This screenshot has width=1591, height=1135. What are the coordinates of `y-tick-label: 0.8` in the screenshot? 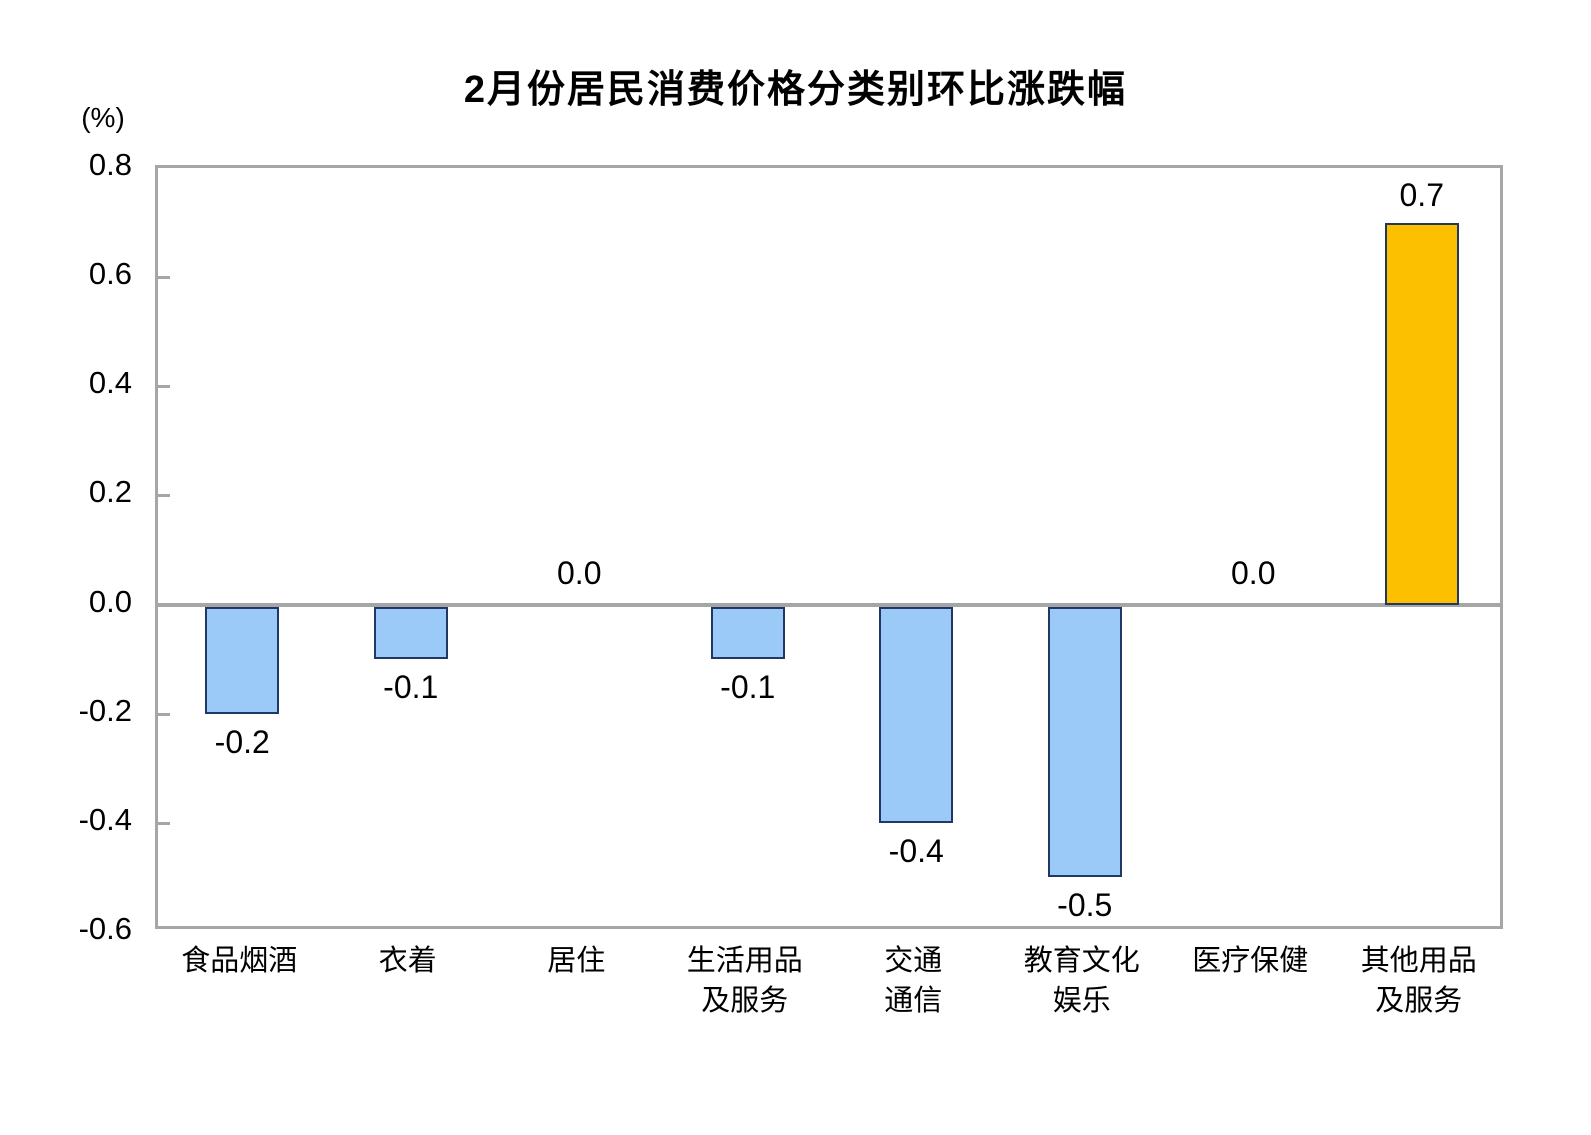 It's located at (110, 164).